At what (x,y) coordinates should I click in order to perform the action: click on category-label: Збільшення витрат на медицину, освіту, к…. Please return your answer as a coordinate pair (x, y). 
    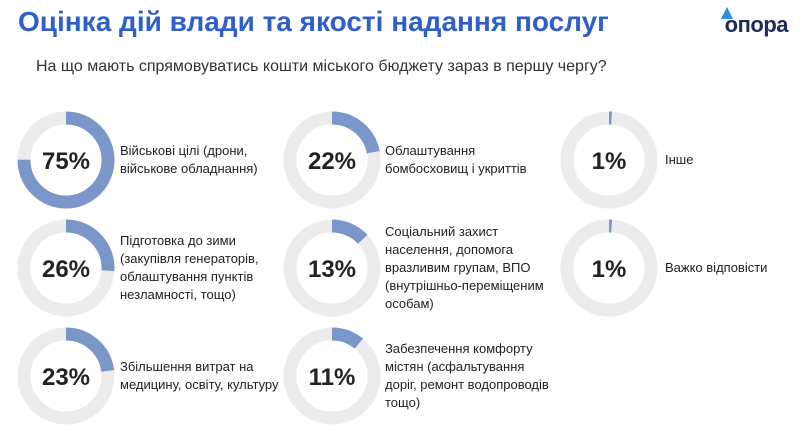
    Looking at the image, I should click on (199, 375).